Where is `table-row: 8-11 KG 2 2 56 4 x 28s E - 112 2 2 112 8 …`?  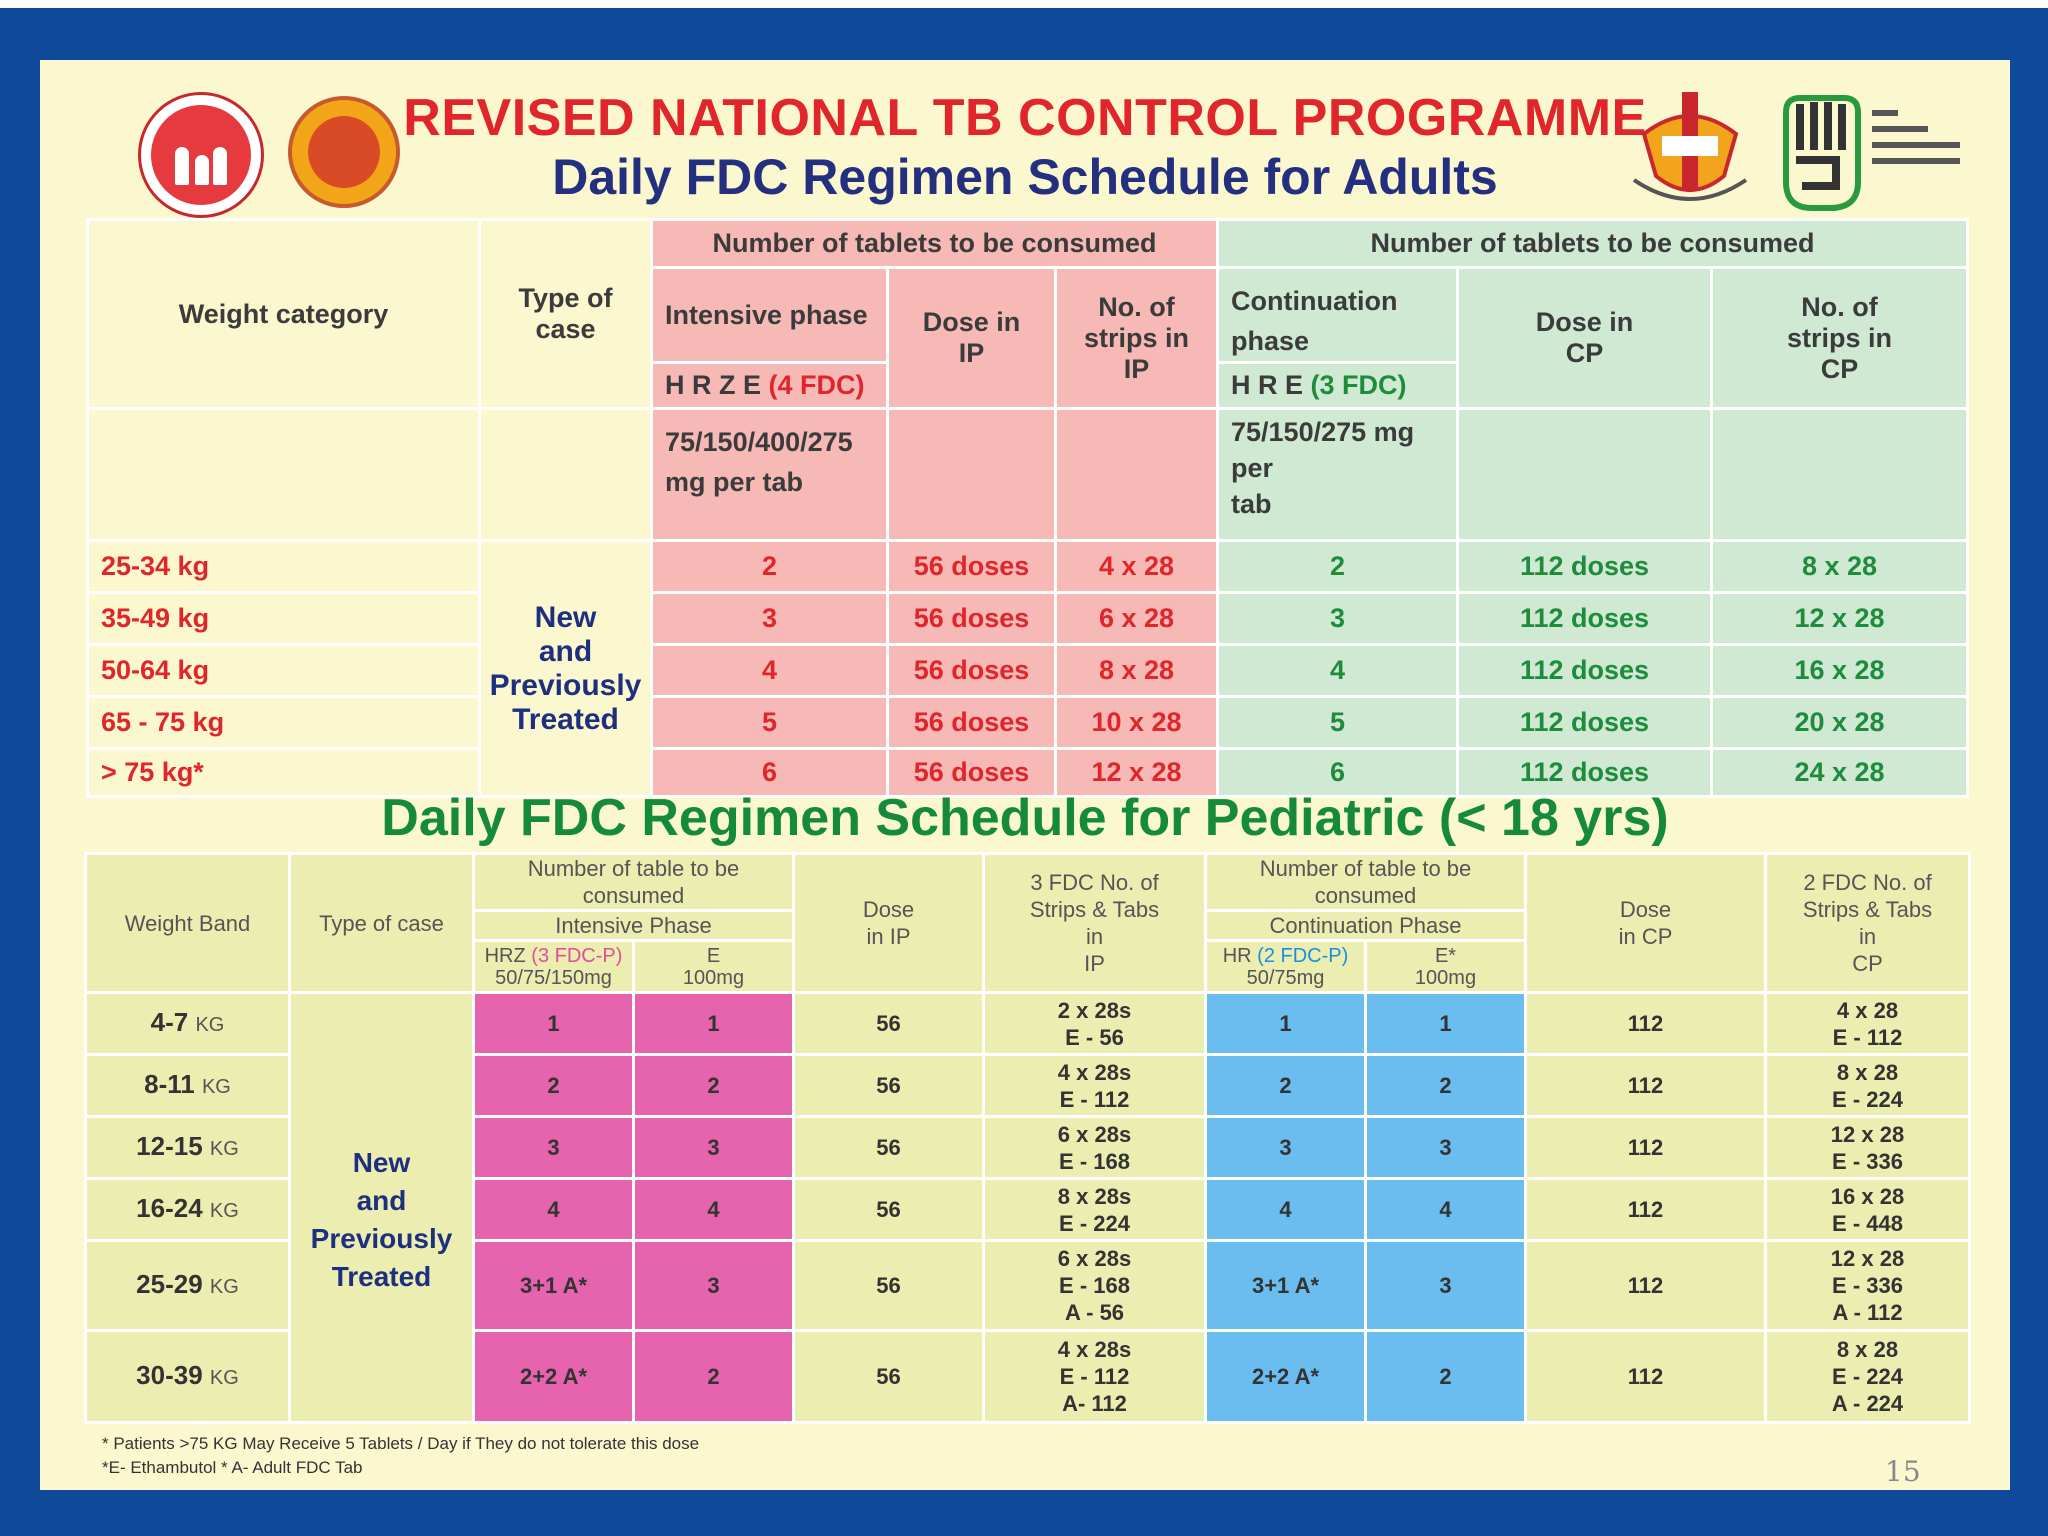 table-row: 8-11 KG 2 2 56 4 x 28s E - 112 2 2 112 8 … is located at coordinates (1027, 1085).